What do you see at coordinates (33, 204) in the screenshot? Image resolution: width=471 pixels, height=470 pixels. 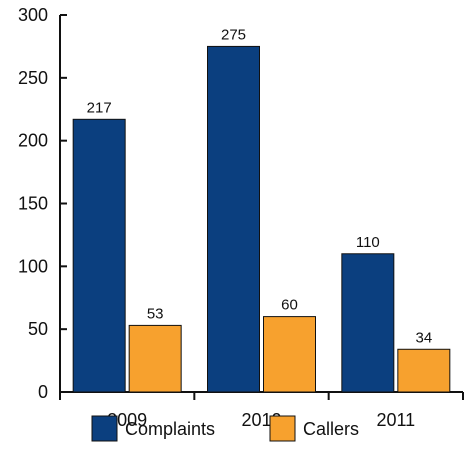 I see `y-tick-label: 150` at bounding box center [33, 204].